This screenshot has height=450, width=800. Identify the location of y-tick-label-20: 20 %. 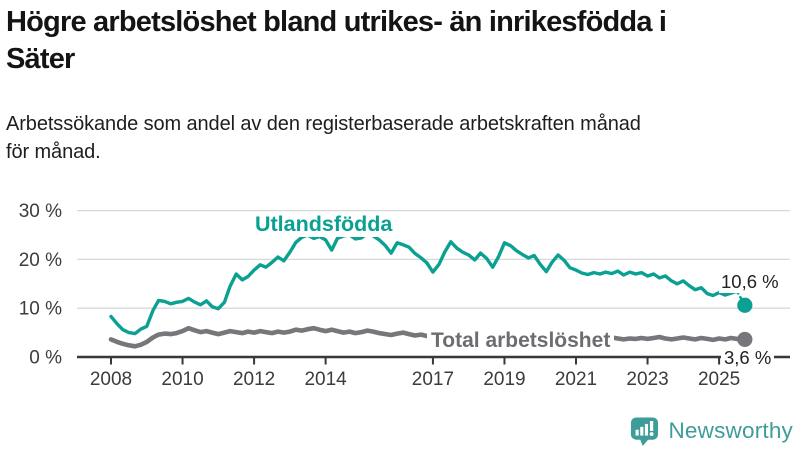
(40, 260).